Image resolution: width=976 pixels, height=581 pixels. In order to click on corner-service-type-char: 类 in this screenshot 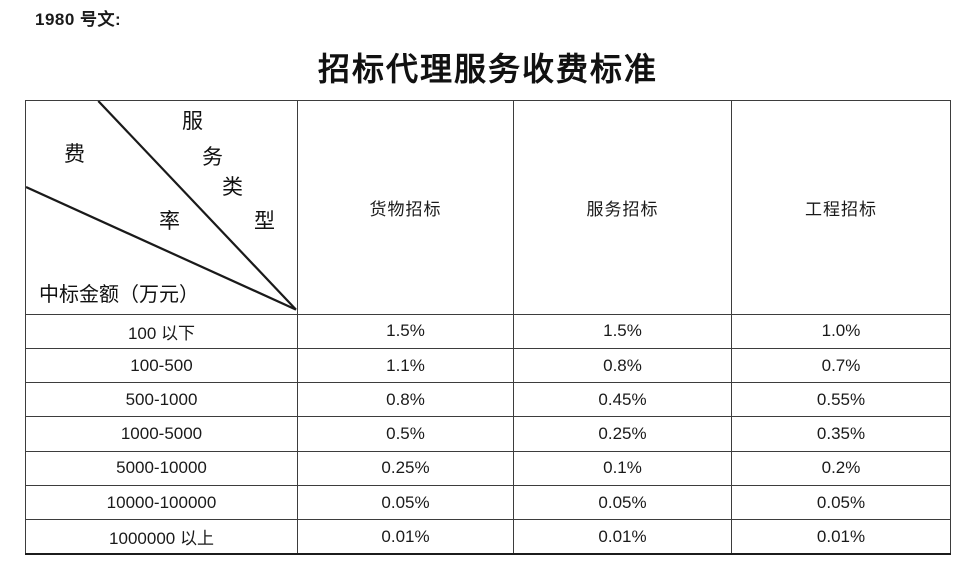, I will do `click(232, 187)`.